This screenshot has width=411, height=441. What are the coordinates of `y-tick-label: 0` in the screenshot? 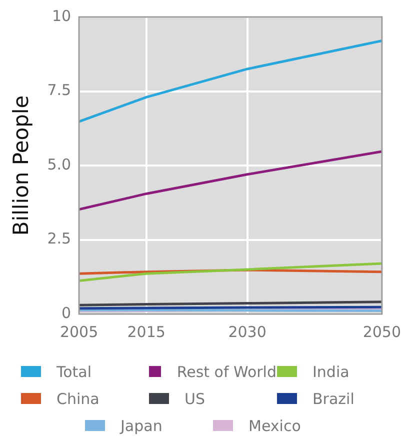 It's located at (67, 313).